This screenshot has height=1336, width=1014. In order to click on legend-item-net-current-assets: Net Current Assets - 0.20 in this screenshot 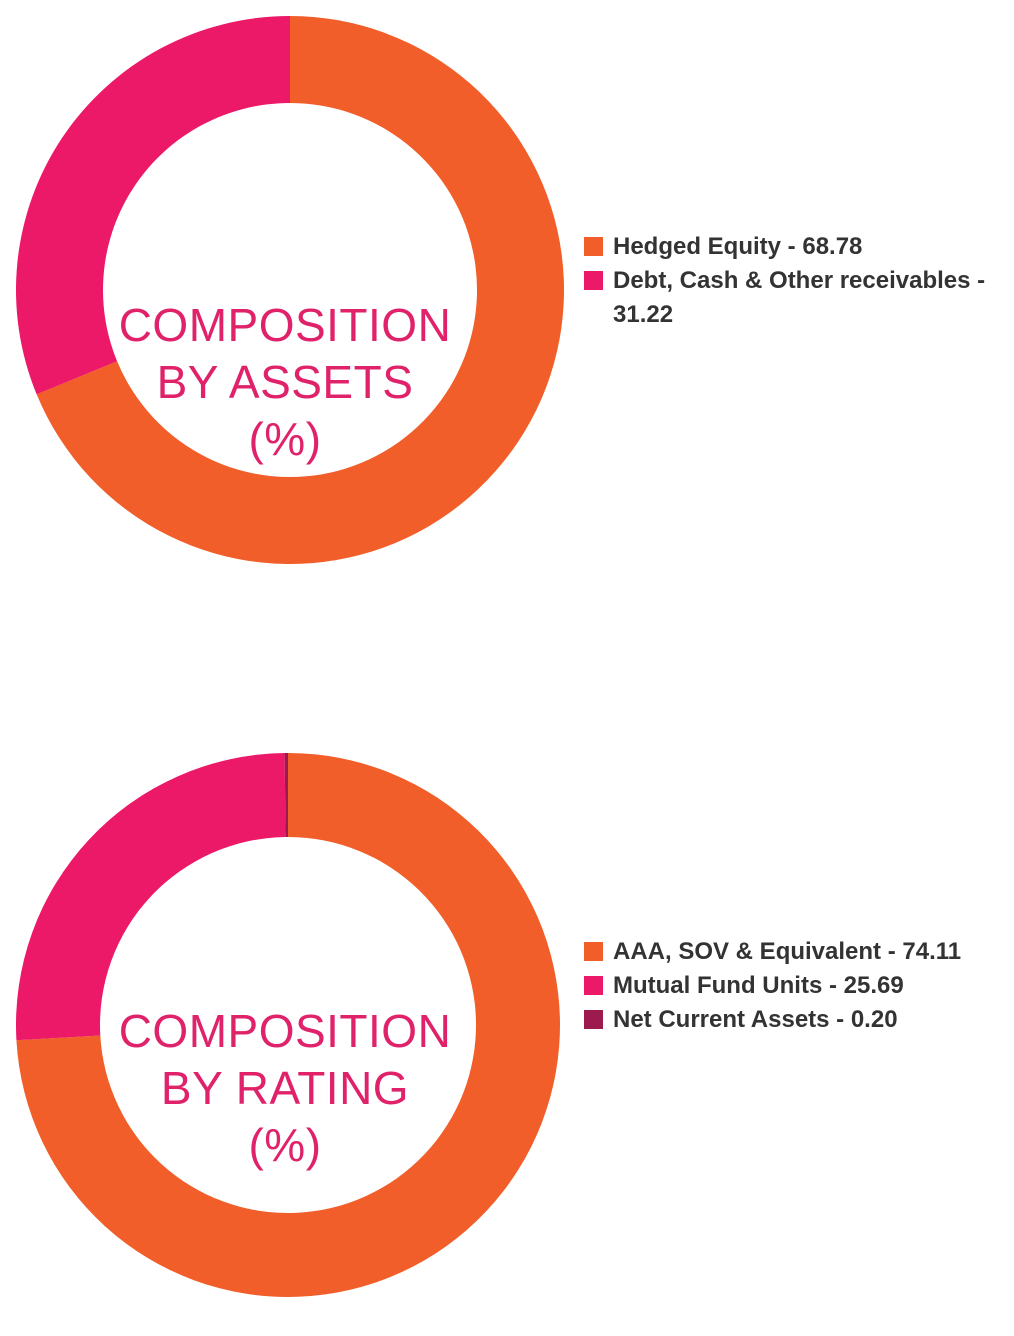, I will do `click(799, 1020)`.